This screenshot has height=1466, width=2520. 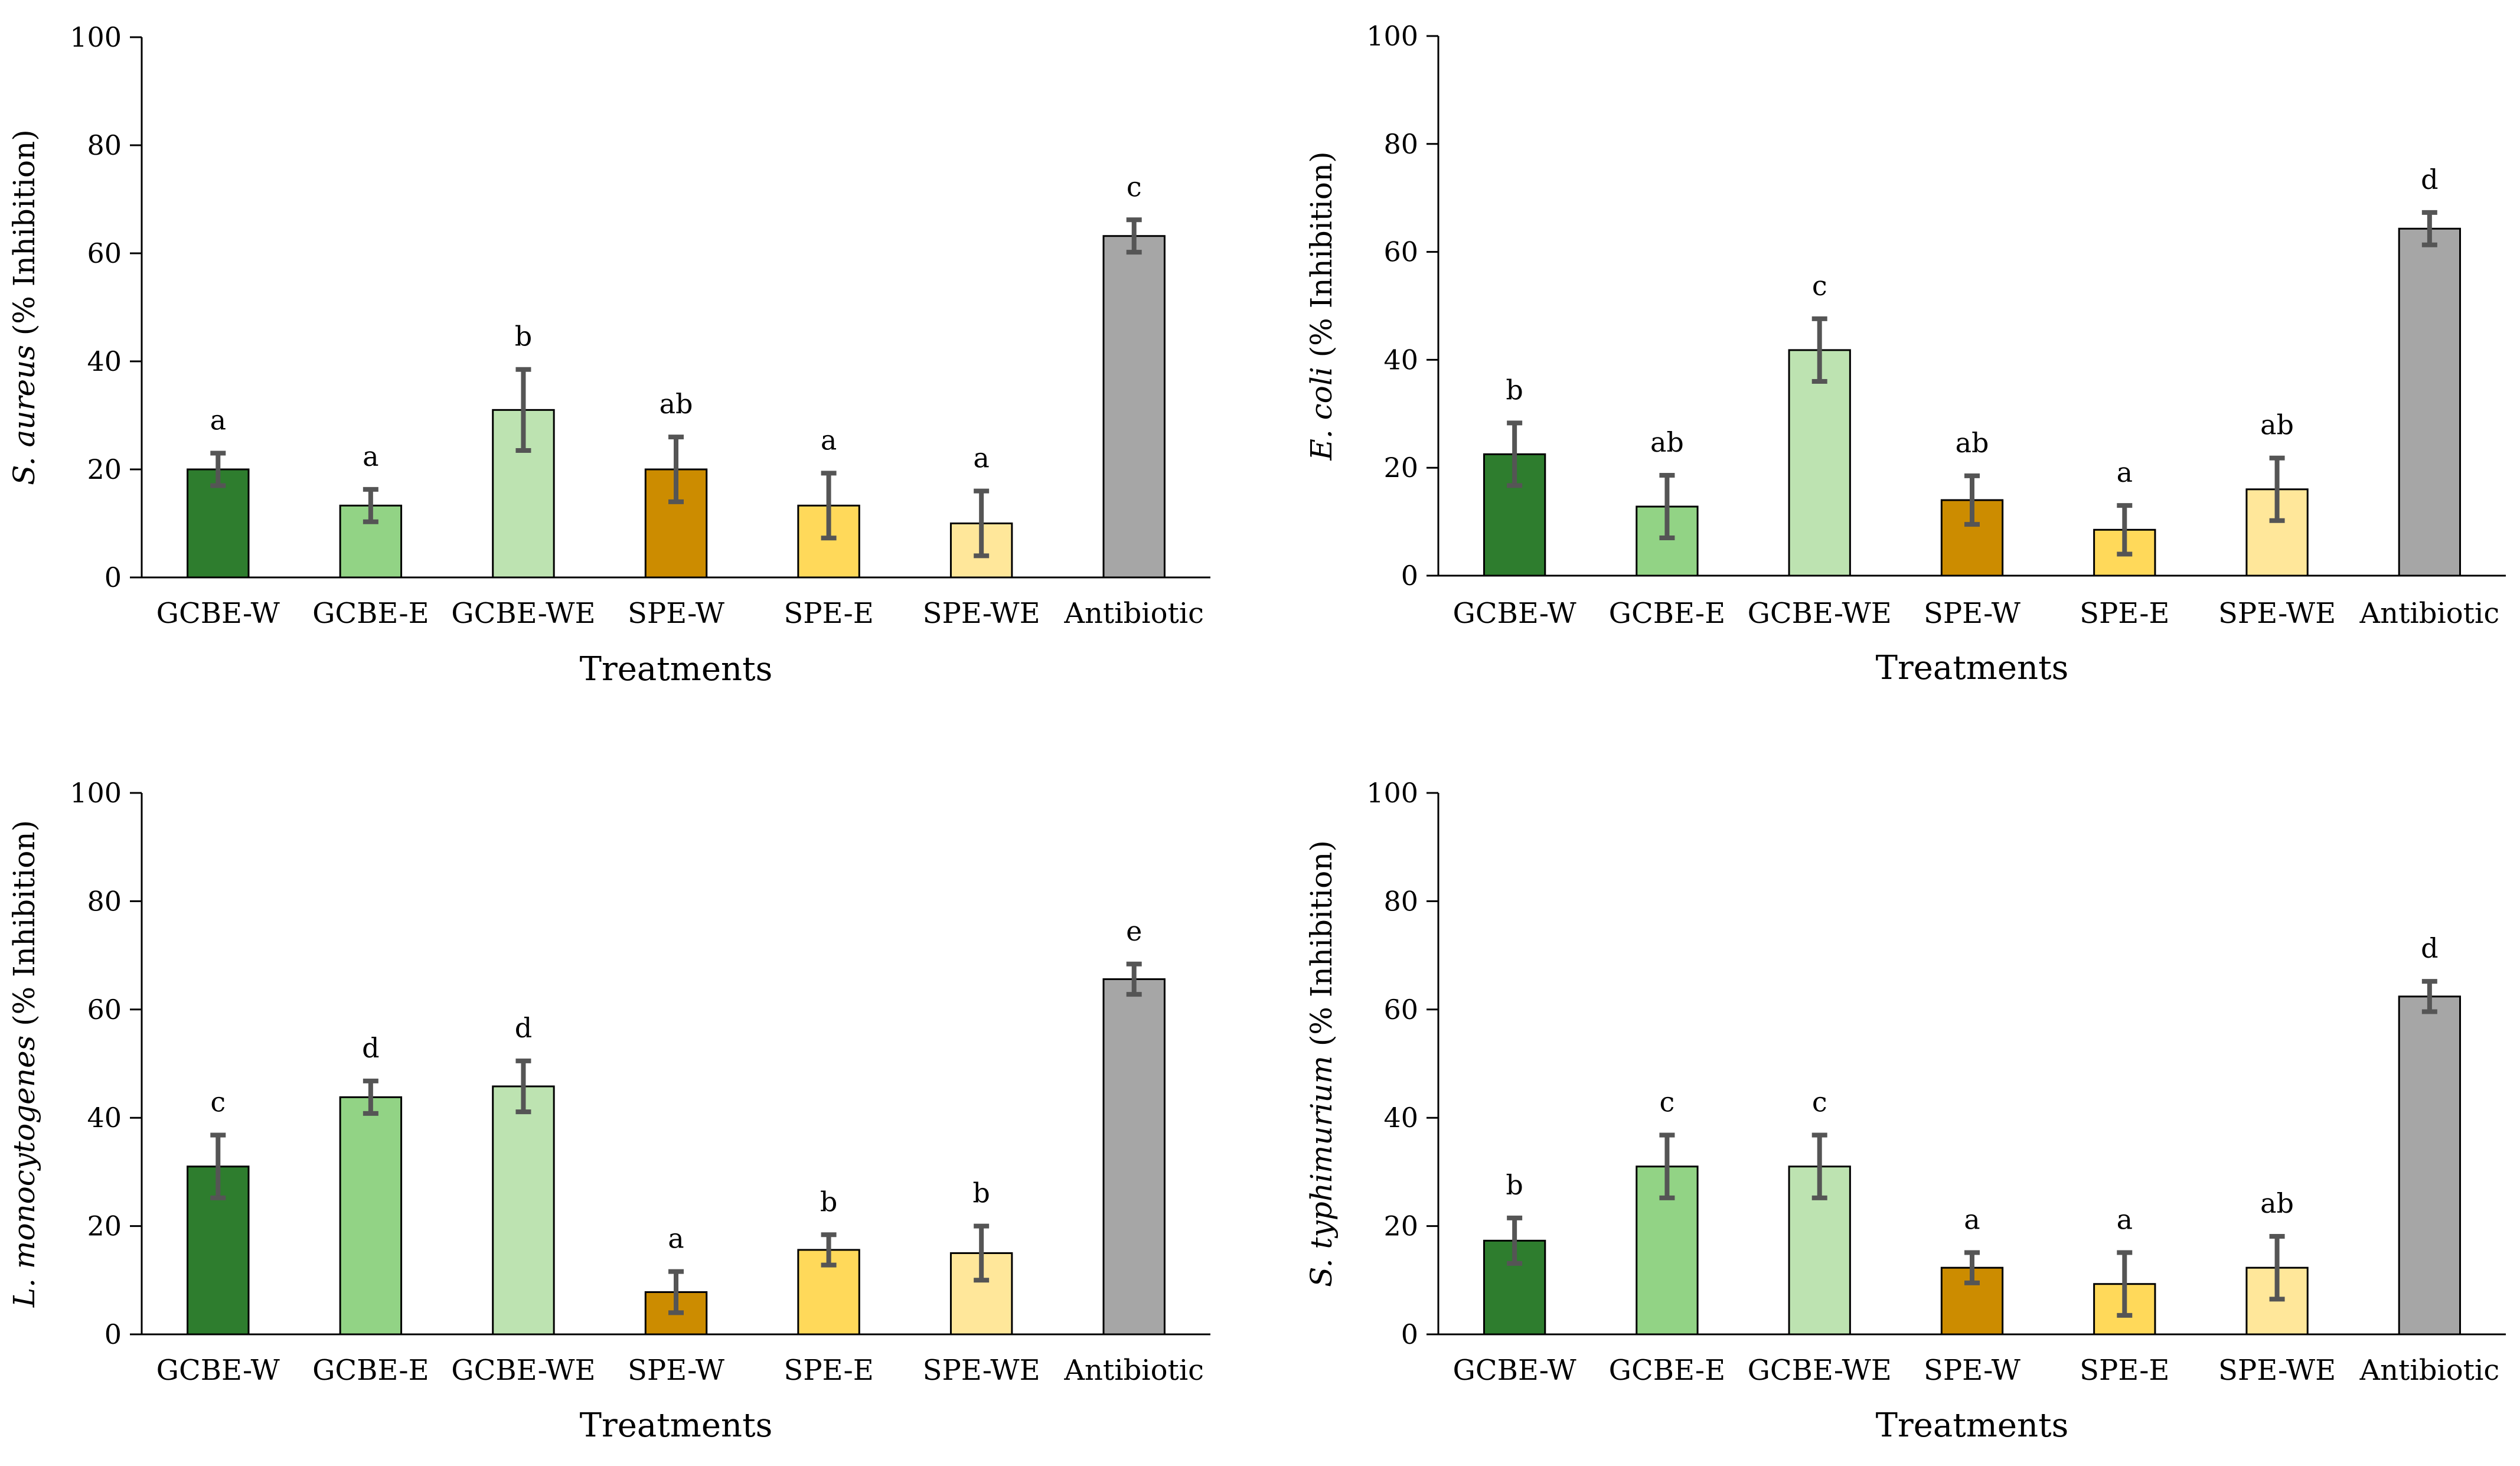 I want to click on bar-spe-e, so click(x=828, y=541).